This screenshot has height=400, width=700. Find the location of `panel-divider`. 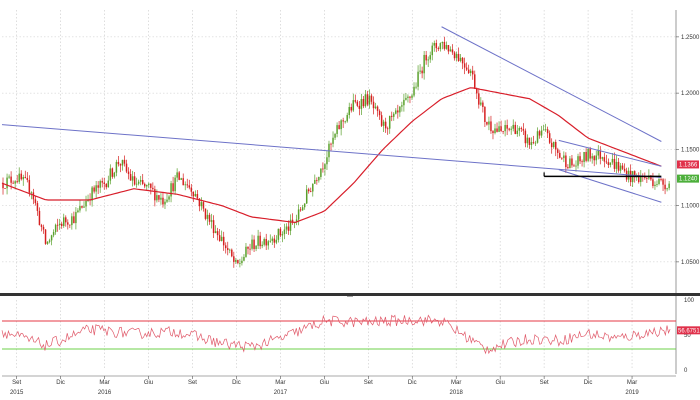

panel-divider is located at coordinates (350, 294).